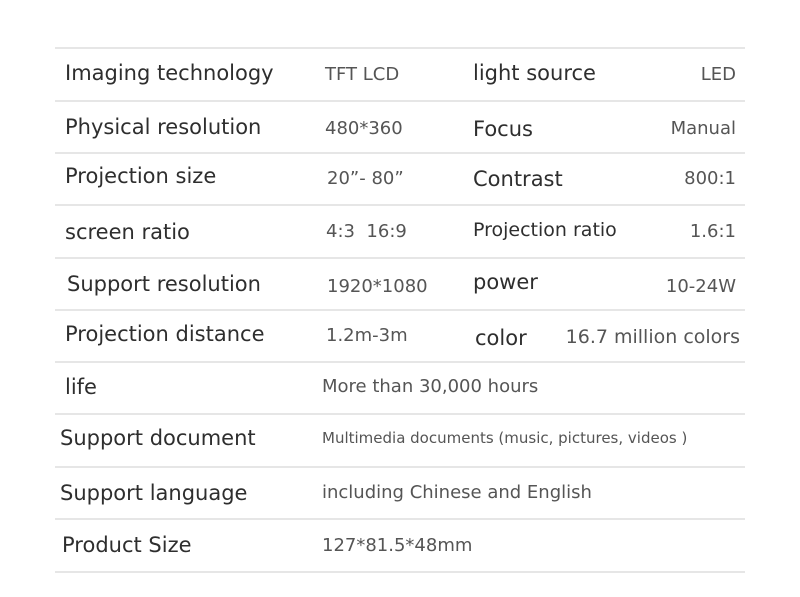 The width and height of the screenshot is (800, 597). I want to click on spec-label: life, so click(81, 387).